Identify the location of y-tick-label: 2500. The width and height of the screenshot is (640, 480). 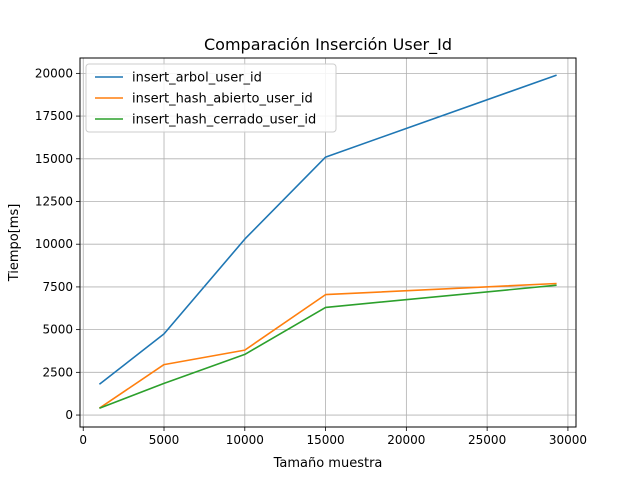
(57, 372).